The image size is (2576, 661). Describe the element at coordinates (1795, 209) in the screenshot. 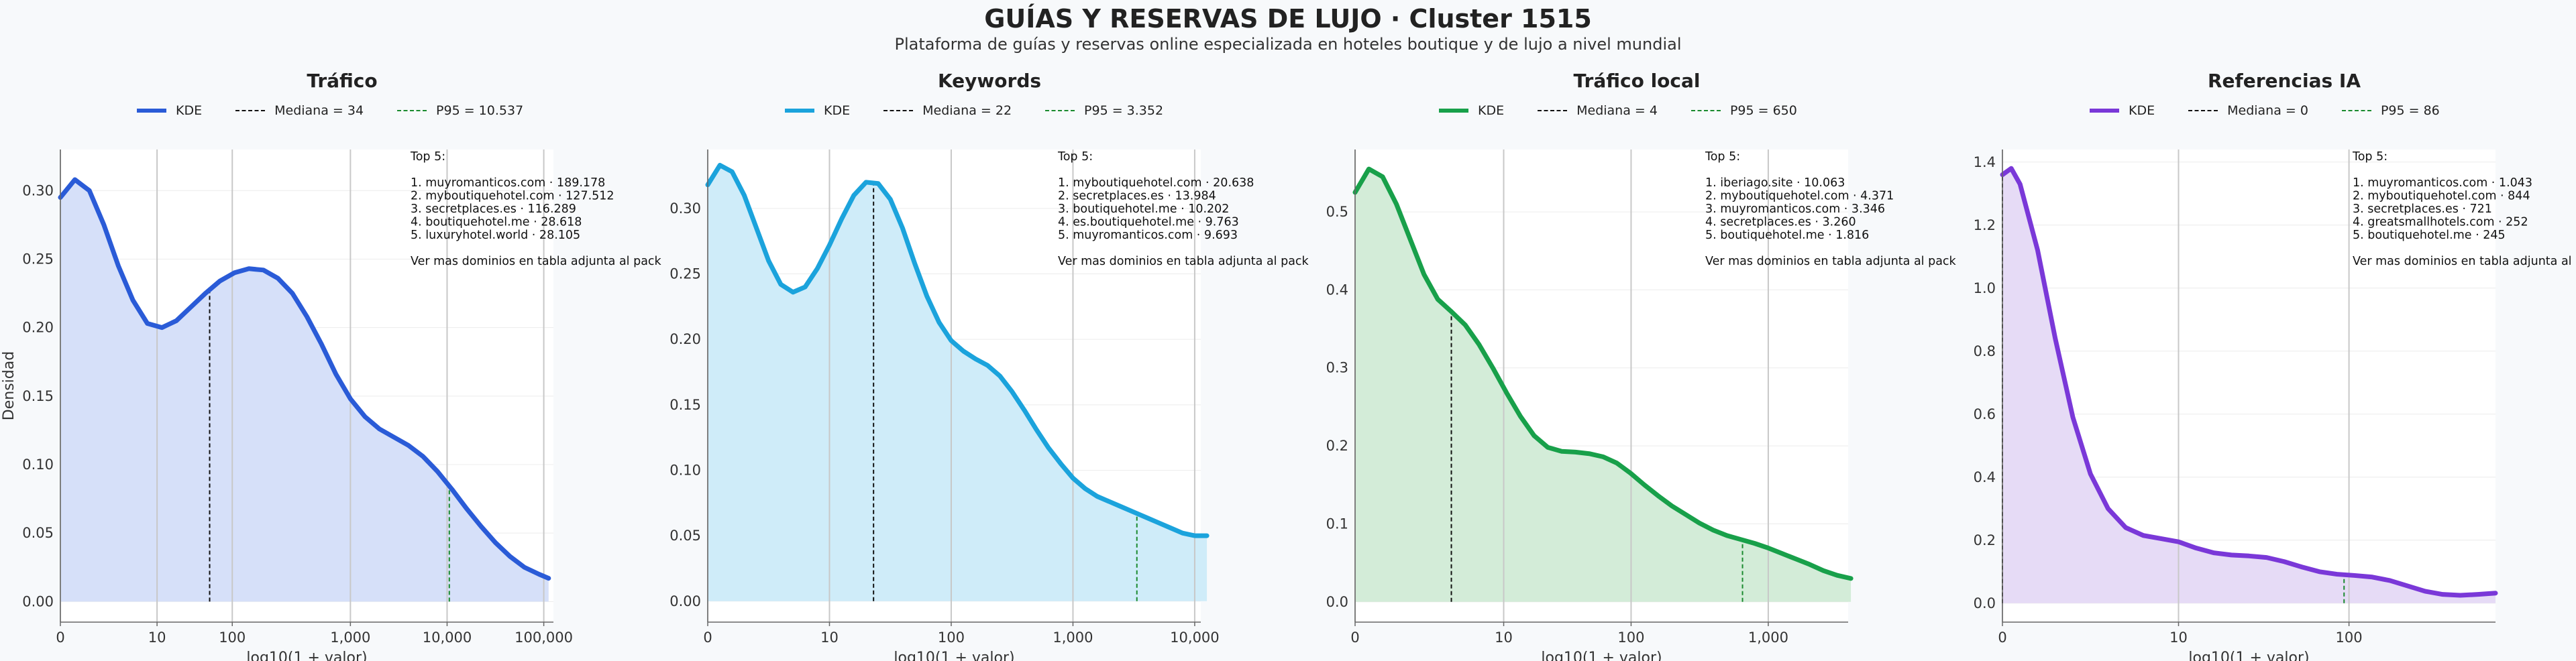

I see `top5-line: 3. muyromanticos.com · 3.346` at that location.